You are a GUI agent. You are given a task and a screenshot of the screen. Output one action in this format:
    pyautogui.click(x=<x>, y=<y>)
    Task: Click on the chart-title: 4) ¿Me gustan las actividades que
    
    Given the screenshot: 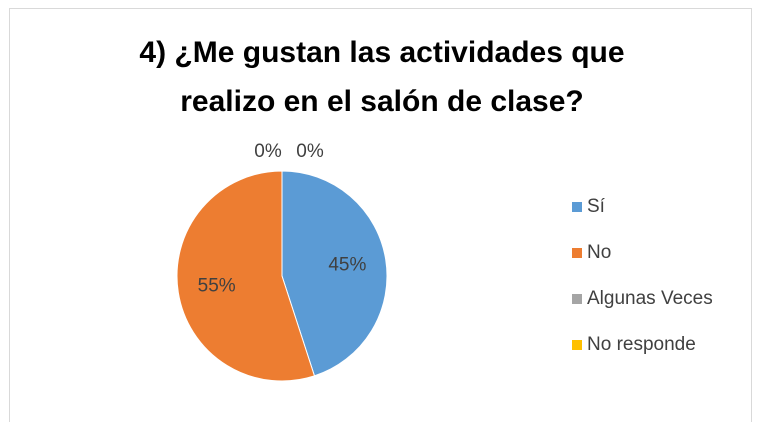 What is the action you would take?
    pyautogui.click(x=381, y=52)
    